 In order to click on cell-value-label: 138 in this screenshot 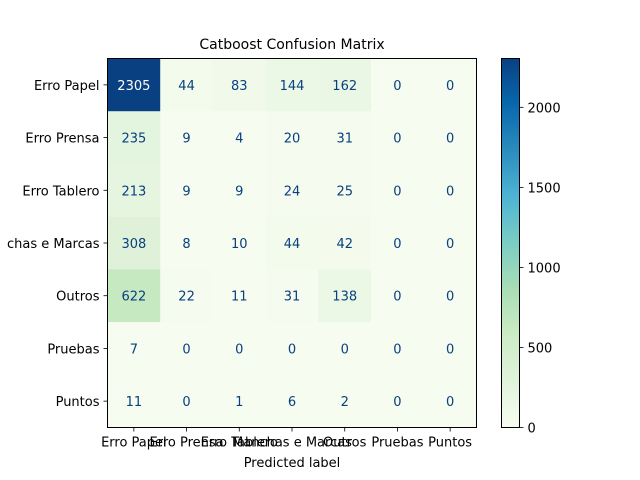, I will do `click(344, 297)`.